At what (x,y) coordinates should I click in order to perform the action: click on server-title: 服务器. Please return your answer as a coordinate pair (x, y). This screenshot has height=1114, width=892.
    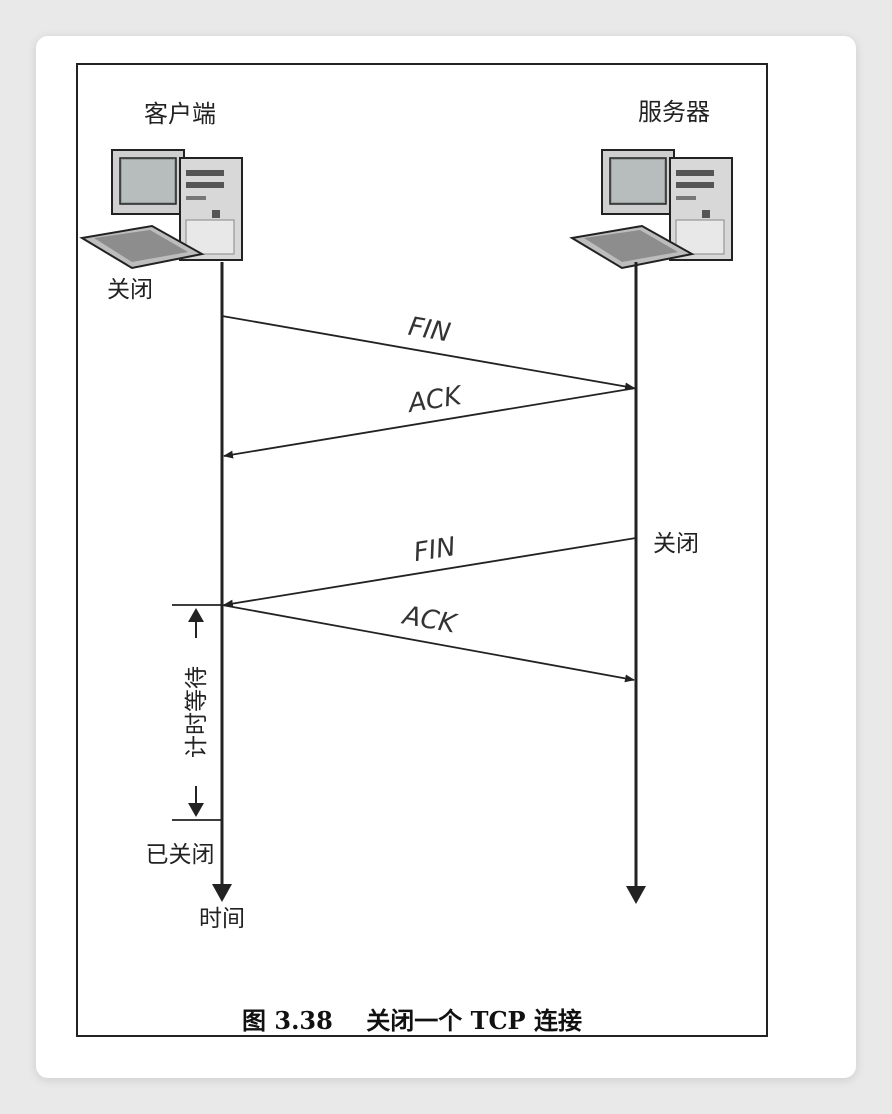
    Looking at the image, I should click on (674, 112).